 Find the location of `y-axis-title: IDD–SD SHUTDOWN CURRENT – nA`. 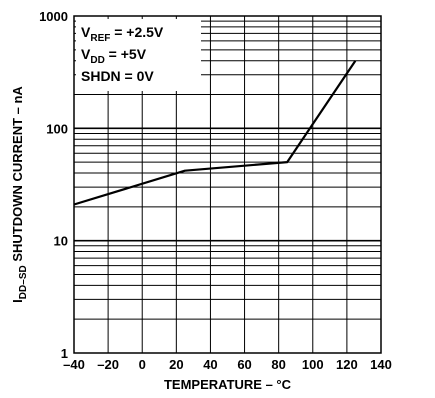

y-axis-title: IDD–SD SHUTDOWN CURRENT – nA is located at coordinates (19, 194).